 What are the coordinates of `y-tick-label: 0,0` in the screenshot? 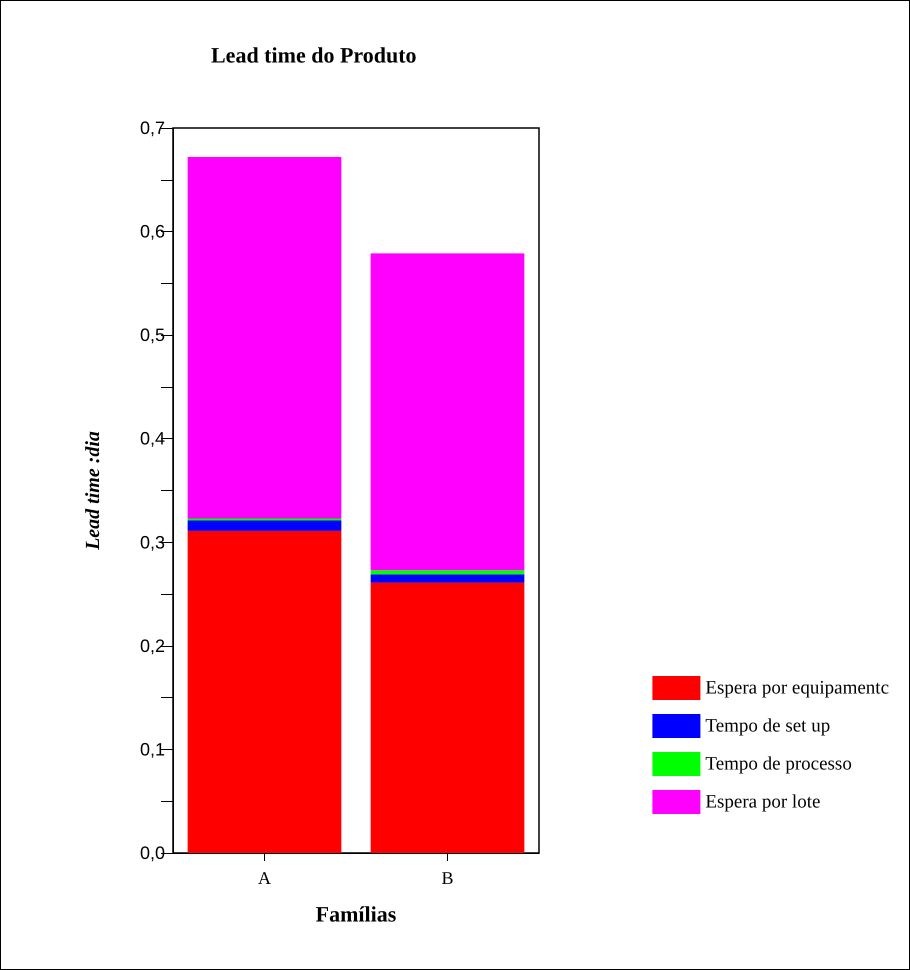 It's located at (152, 853).